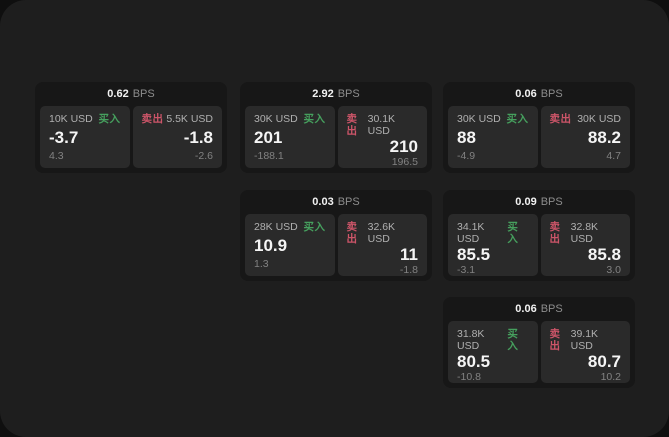 This screenshot has height=437, width=669. What do you see at coordinates (276, 227) in the screenshot?
I see `buy-notional: 28K USD` at bounding box center [276, 227].